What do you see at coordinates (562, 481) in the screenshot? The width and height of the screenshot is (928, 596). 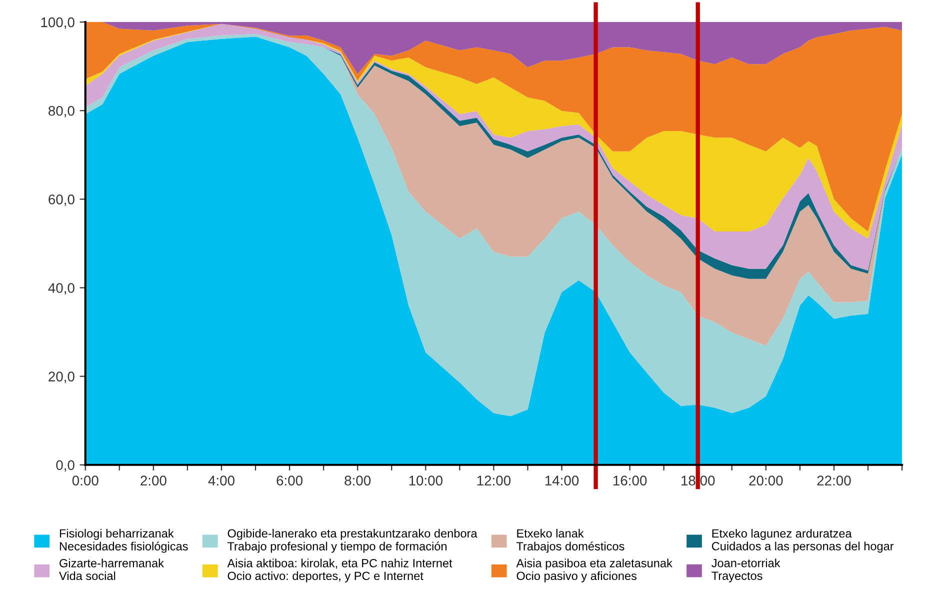 I see `x-tick-label: 14:00` at bounding box center [562, 481].